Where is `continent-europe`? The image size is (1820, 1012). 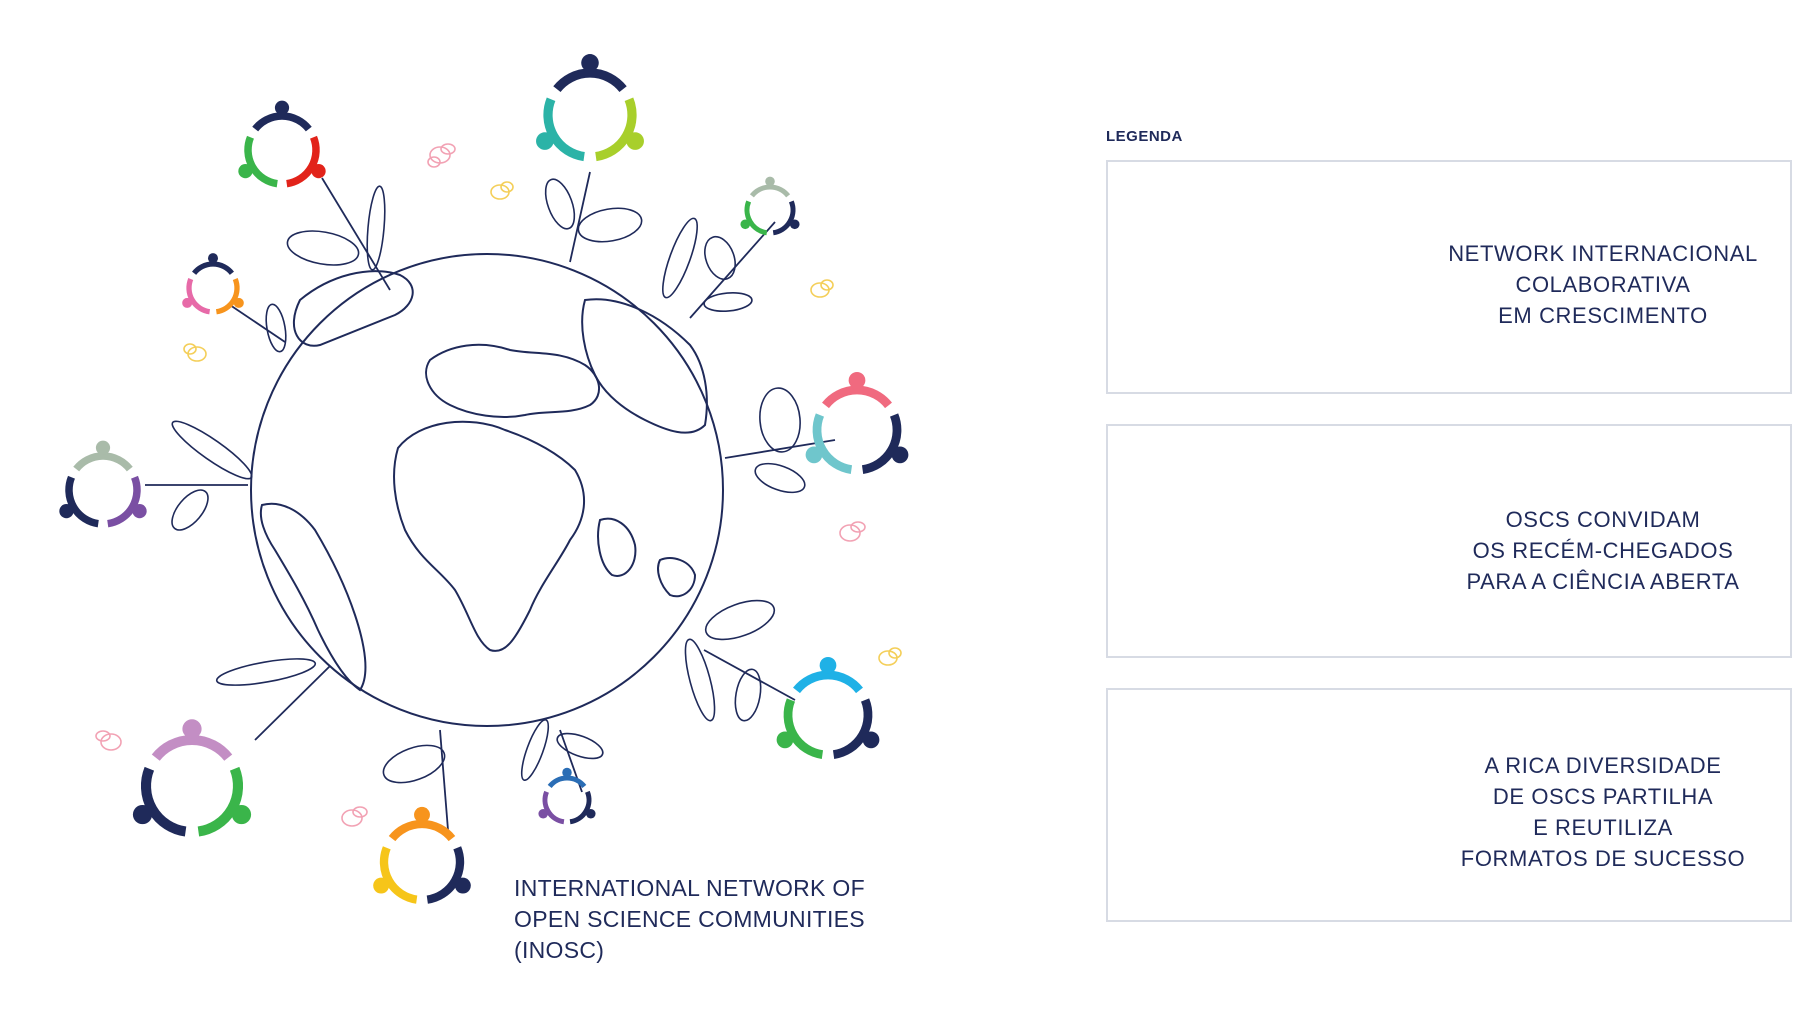
continent-europe is located at coordinates (512, 380).